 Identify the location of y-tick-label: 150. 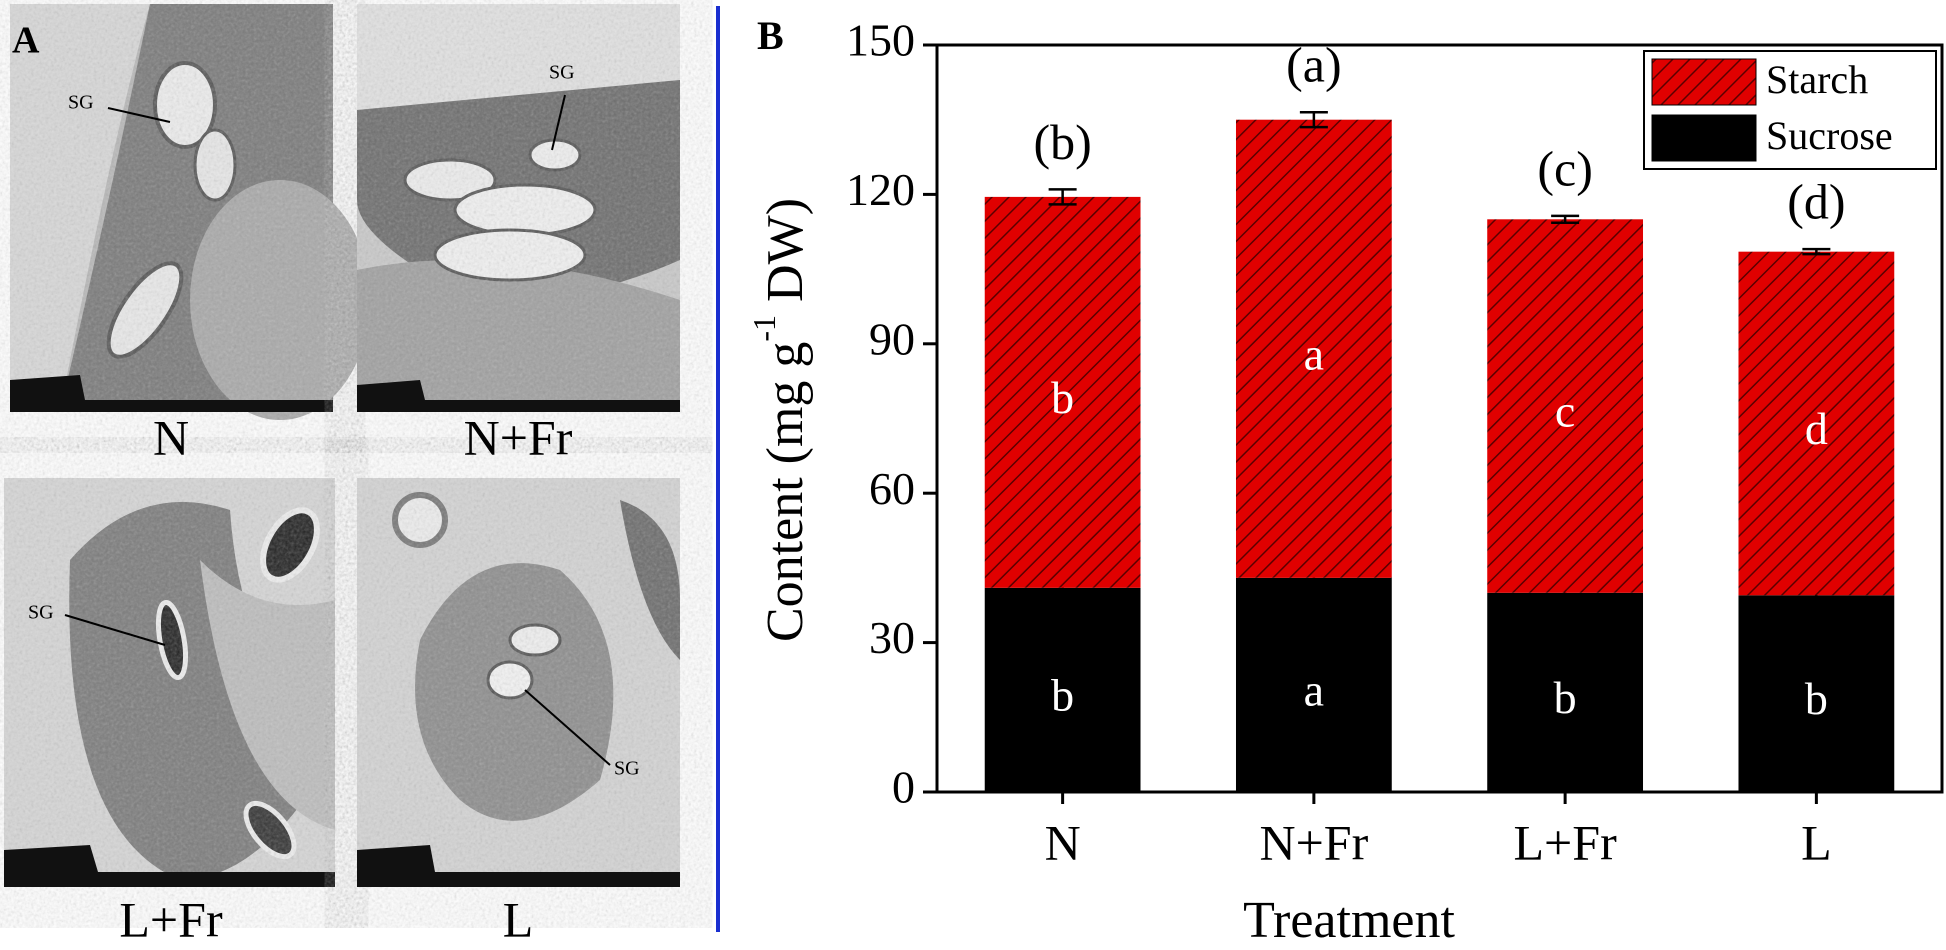
(880, 40).